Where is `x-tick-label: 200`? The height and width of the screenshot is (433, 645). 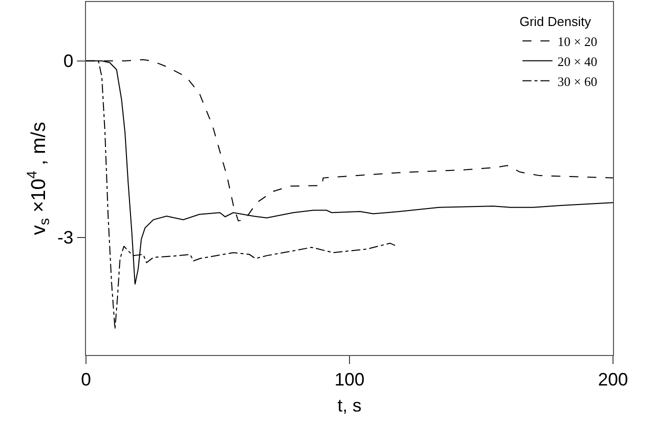 x-tick-label: 200 is located at coordinates (613, 380).